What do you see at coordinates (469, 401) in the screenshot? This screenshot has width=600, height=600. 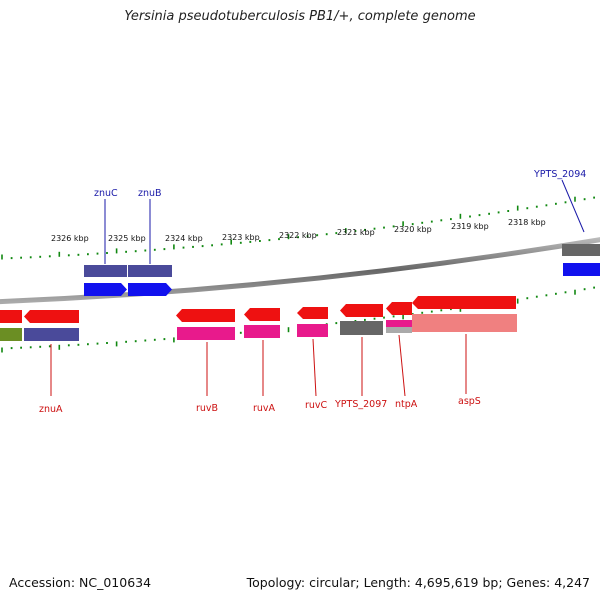 I see `gene-label-aspS: aspS` at bounding box center [469, 401].